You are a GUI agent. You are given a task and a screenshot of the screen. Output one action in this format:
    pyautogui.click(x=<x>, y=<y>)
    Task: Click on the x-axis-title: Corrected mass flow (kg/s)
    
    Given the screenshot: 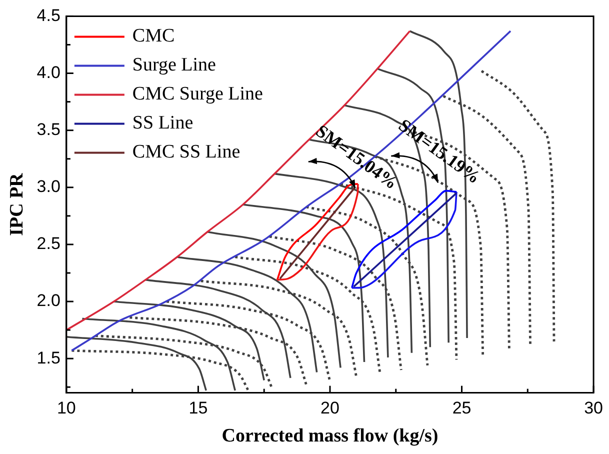 What is the action you would take?
    pyautogui.click(x=330, y=436)
    